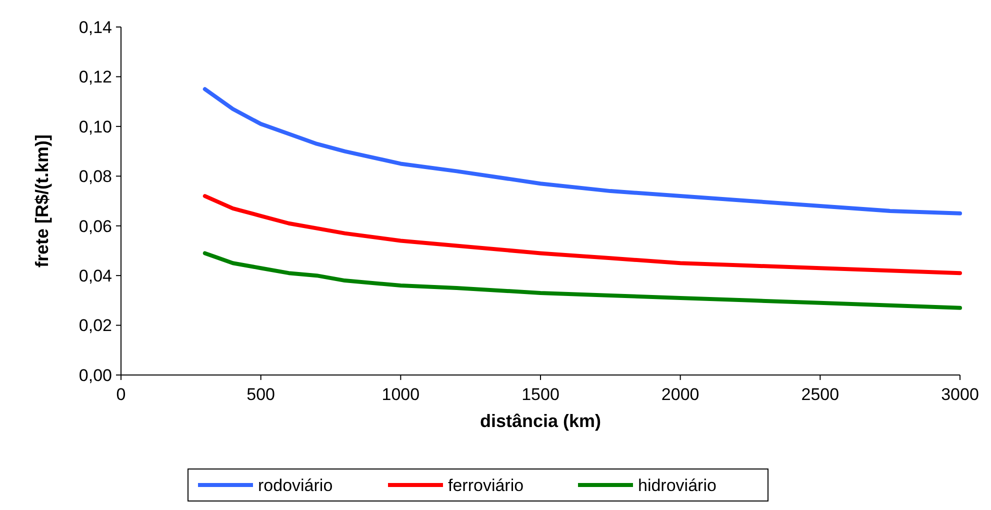  What do you see at coordinates (95, 176) in the screenshot?
I see `y-tick-label: 0,08` at bounding box center [95, 176].